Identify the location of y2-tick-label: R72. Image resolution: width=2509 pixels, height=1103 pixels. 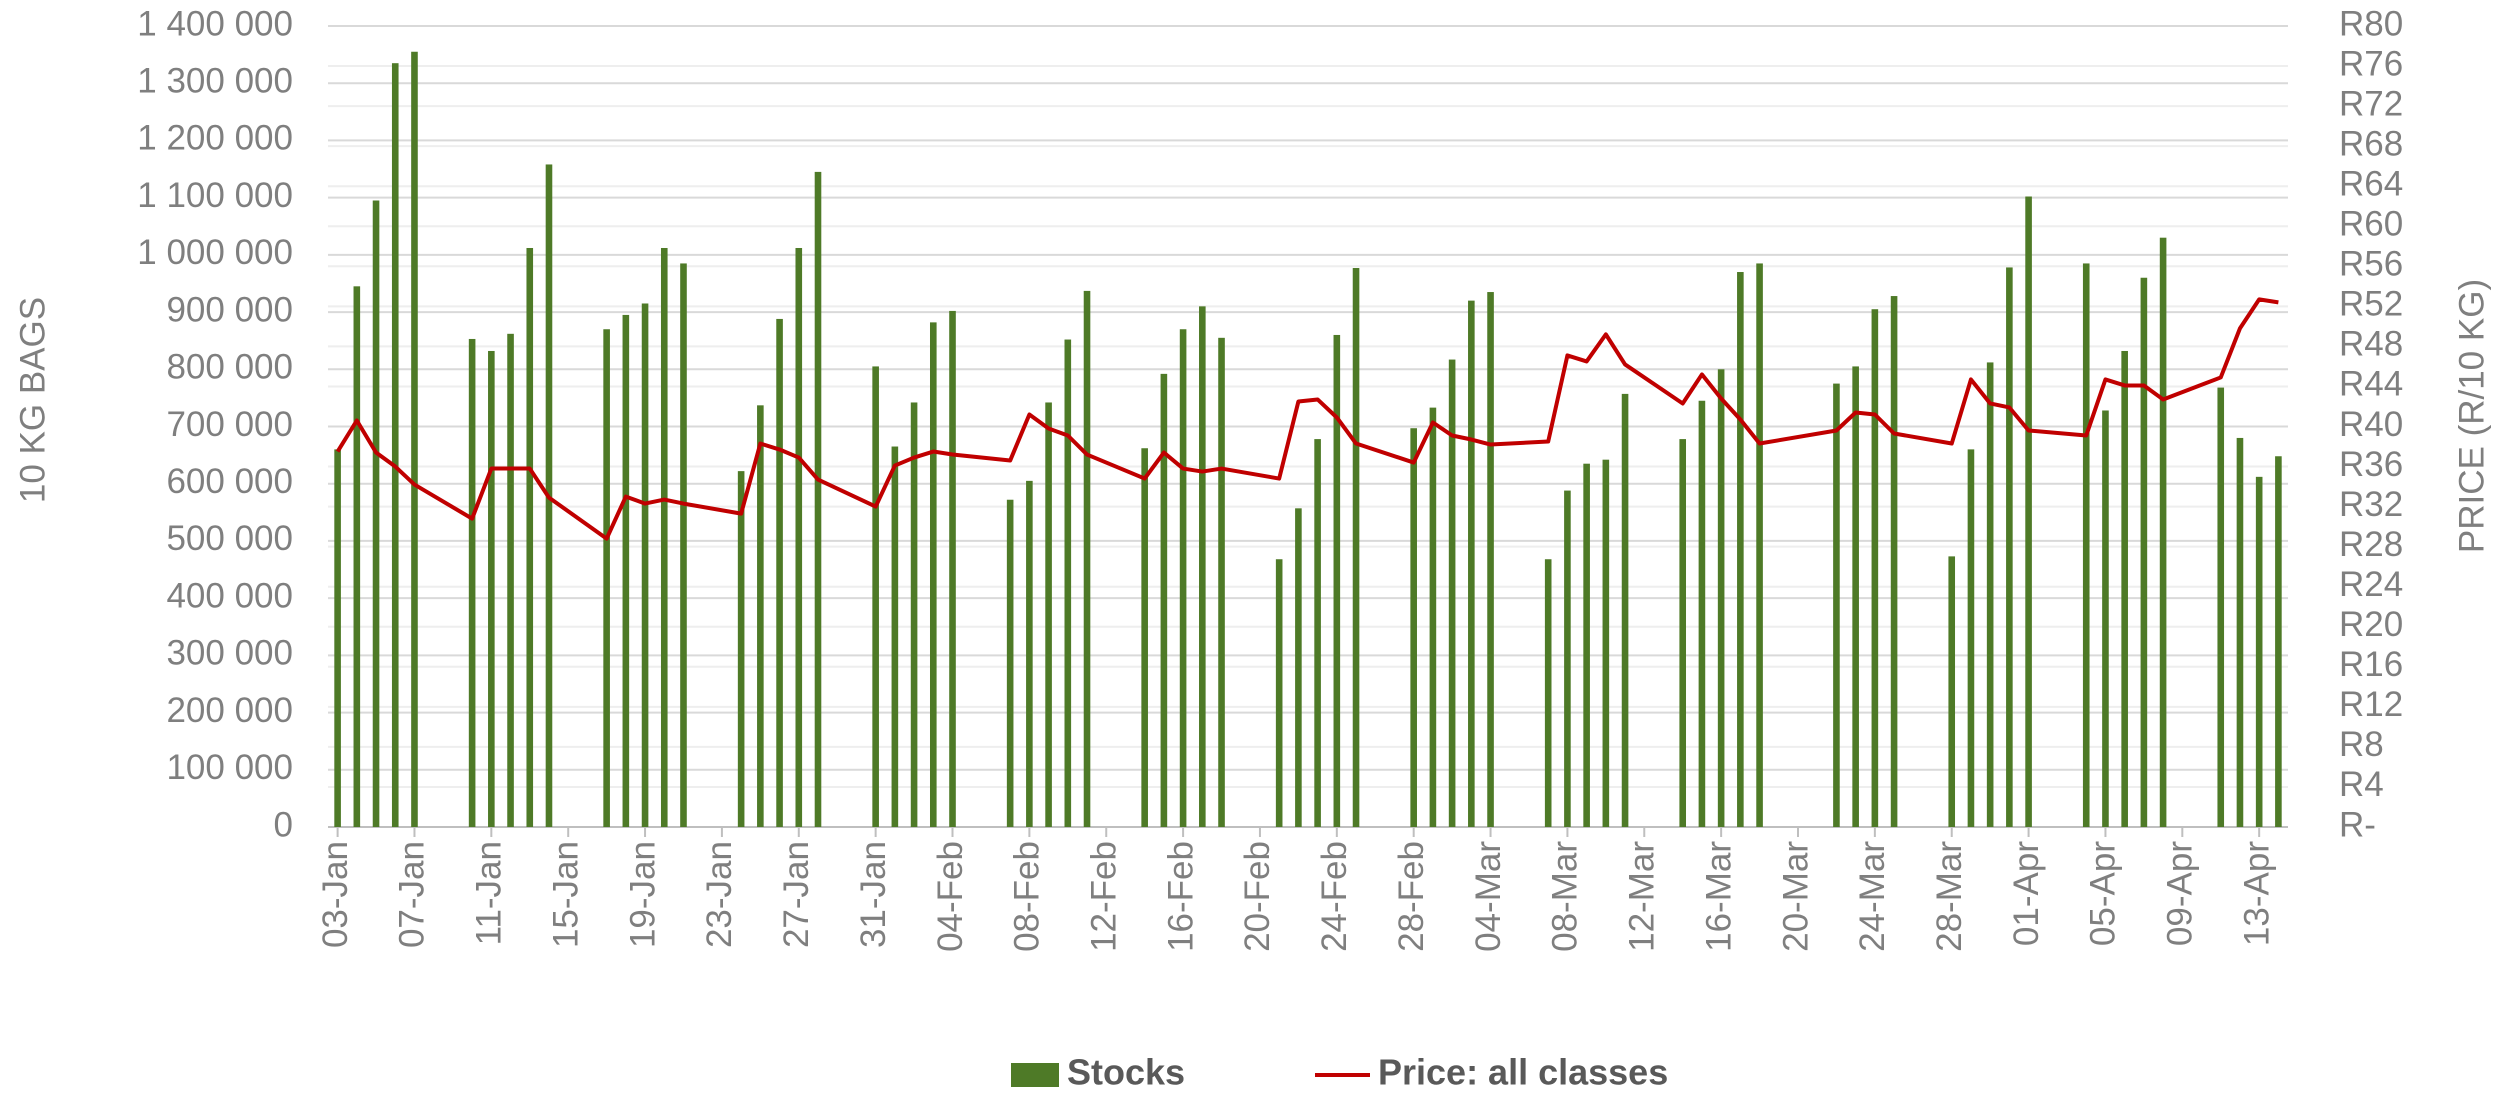
(2371, 103).